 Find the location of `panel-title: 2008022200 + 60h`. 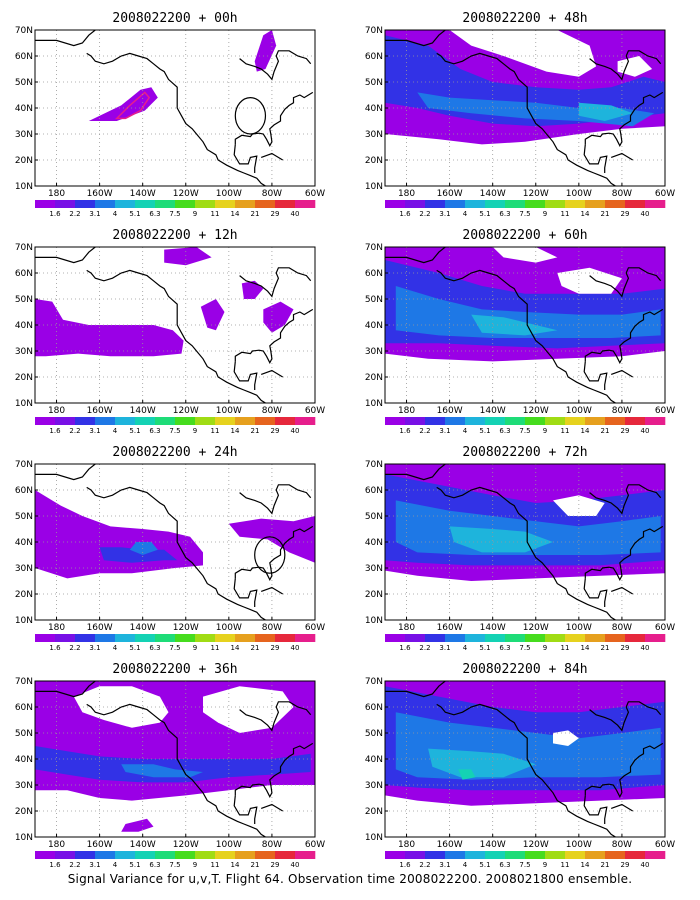

panel-title: 2008022200 + 60h is located at coordinates (524, 235).